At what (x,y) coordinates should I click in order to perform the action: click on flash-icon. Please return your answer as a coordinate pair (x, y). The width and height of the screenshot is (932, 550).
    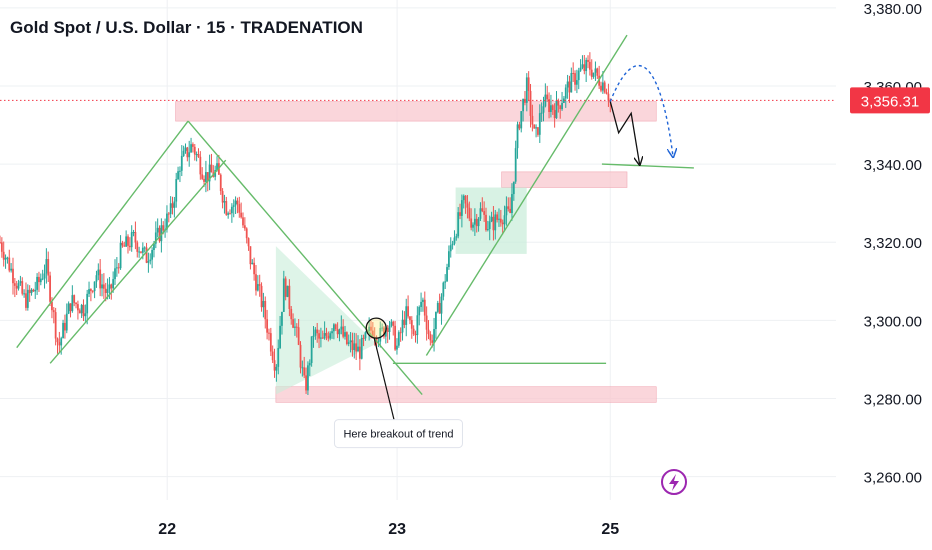
    Looking at the image, I should click on (674, 482).